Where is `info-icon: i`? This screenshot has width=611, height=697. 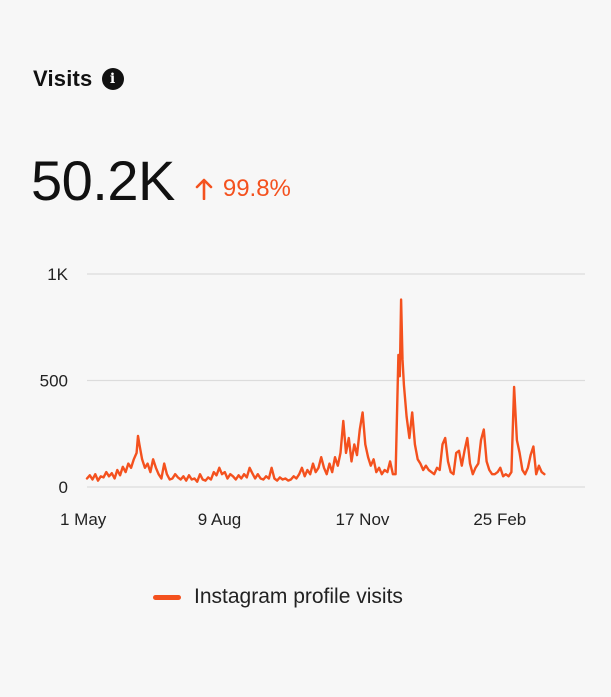 info-icon: i is located at coordinates (112, 79).